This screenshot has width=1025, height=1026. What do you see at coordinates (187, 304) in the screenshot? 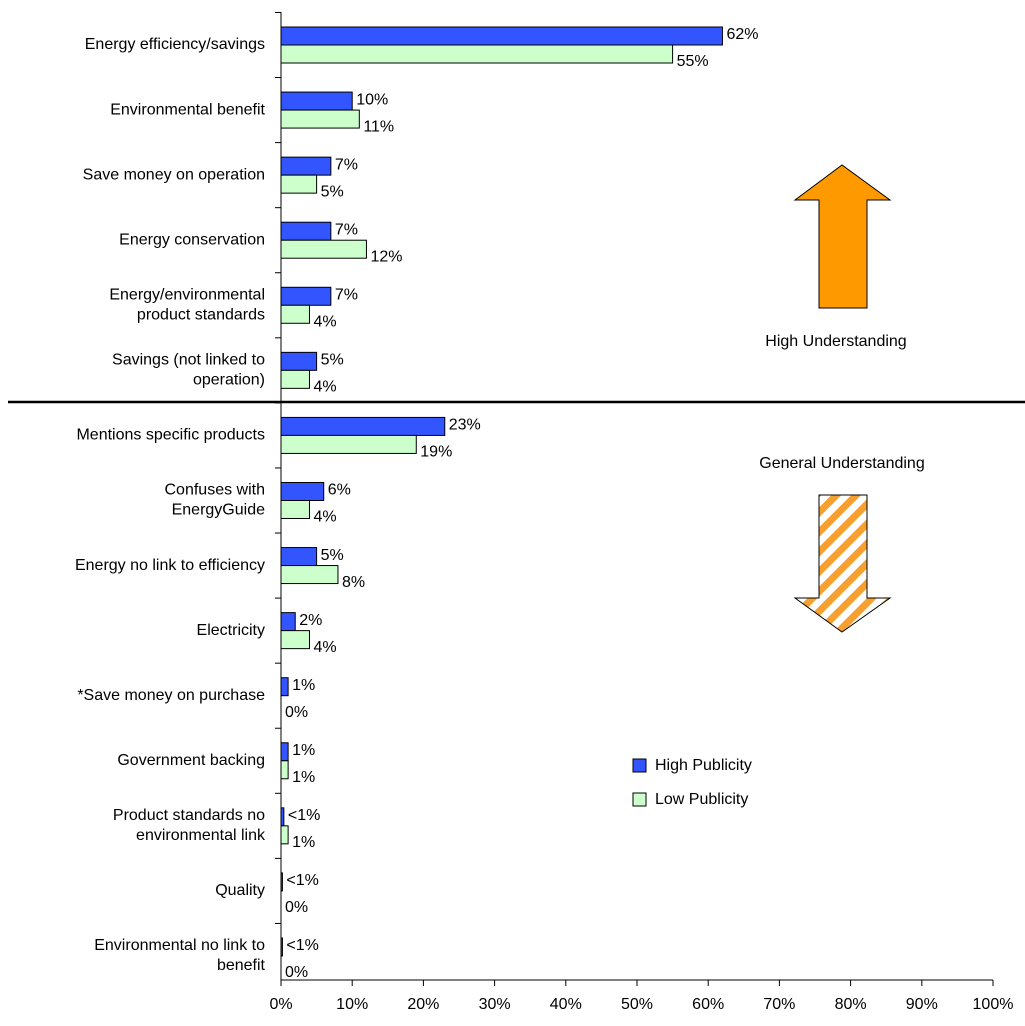
I see `y-tick-label: Energy/environmental product standards` at bounding box center [187, 304].